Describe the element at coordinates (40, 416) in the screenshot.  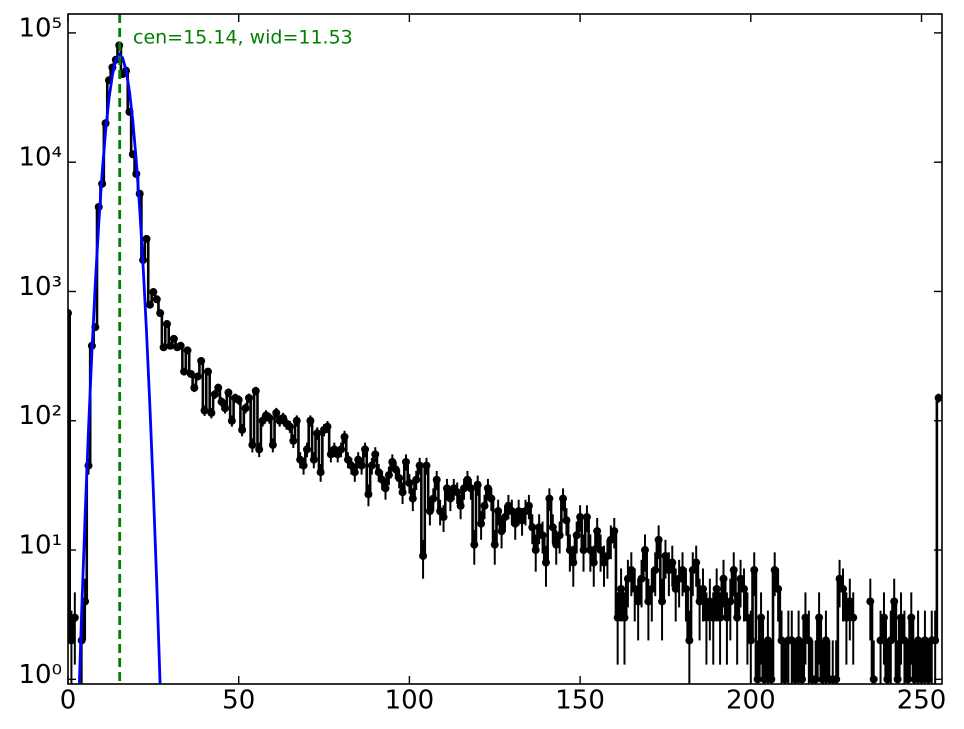
I see `y-tick-label: 10²` at that location.